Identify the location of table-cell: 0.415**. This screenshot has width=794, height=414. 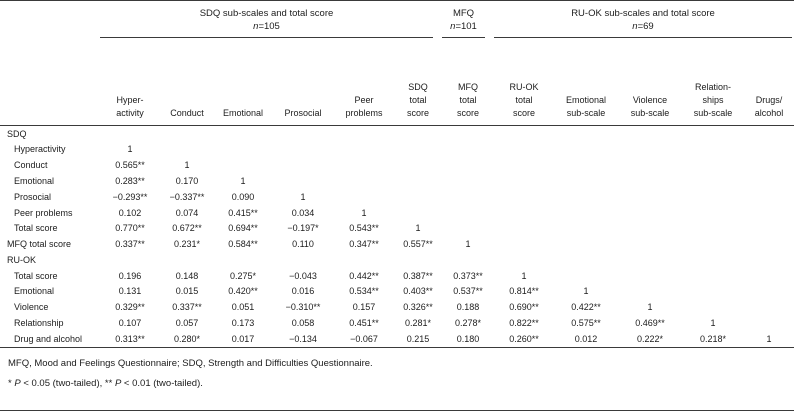
(243, 212).